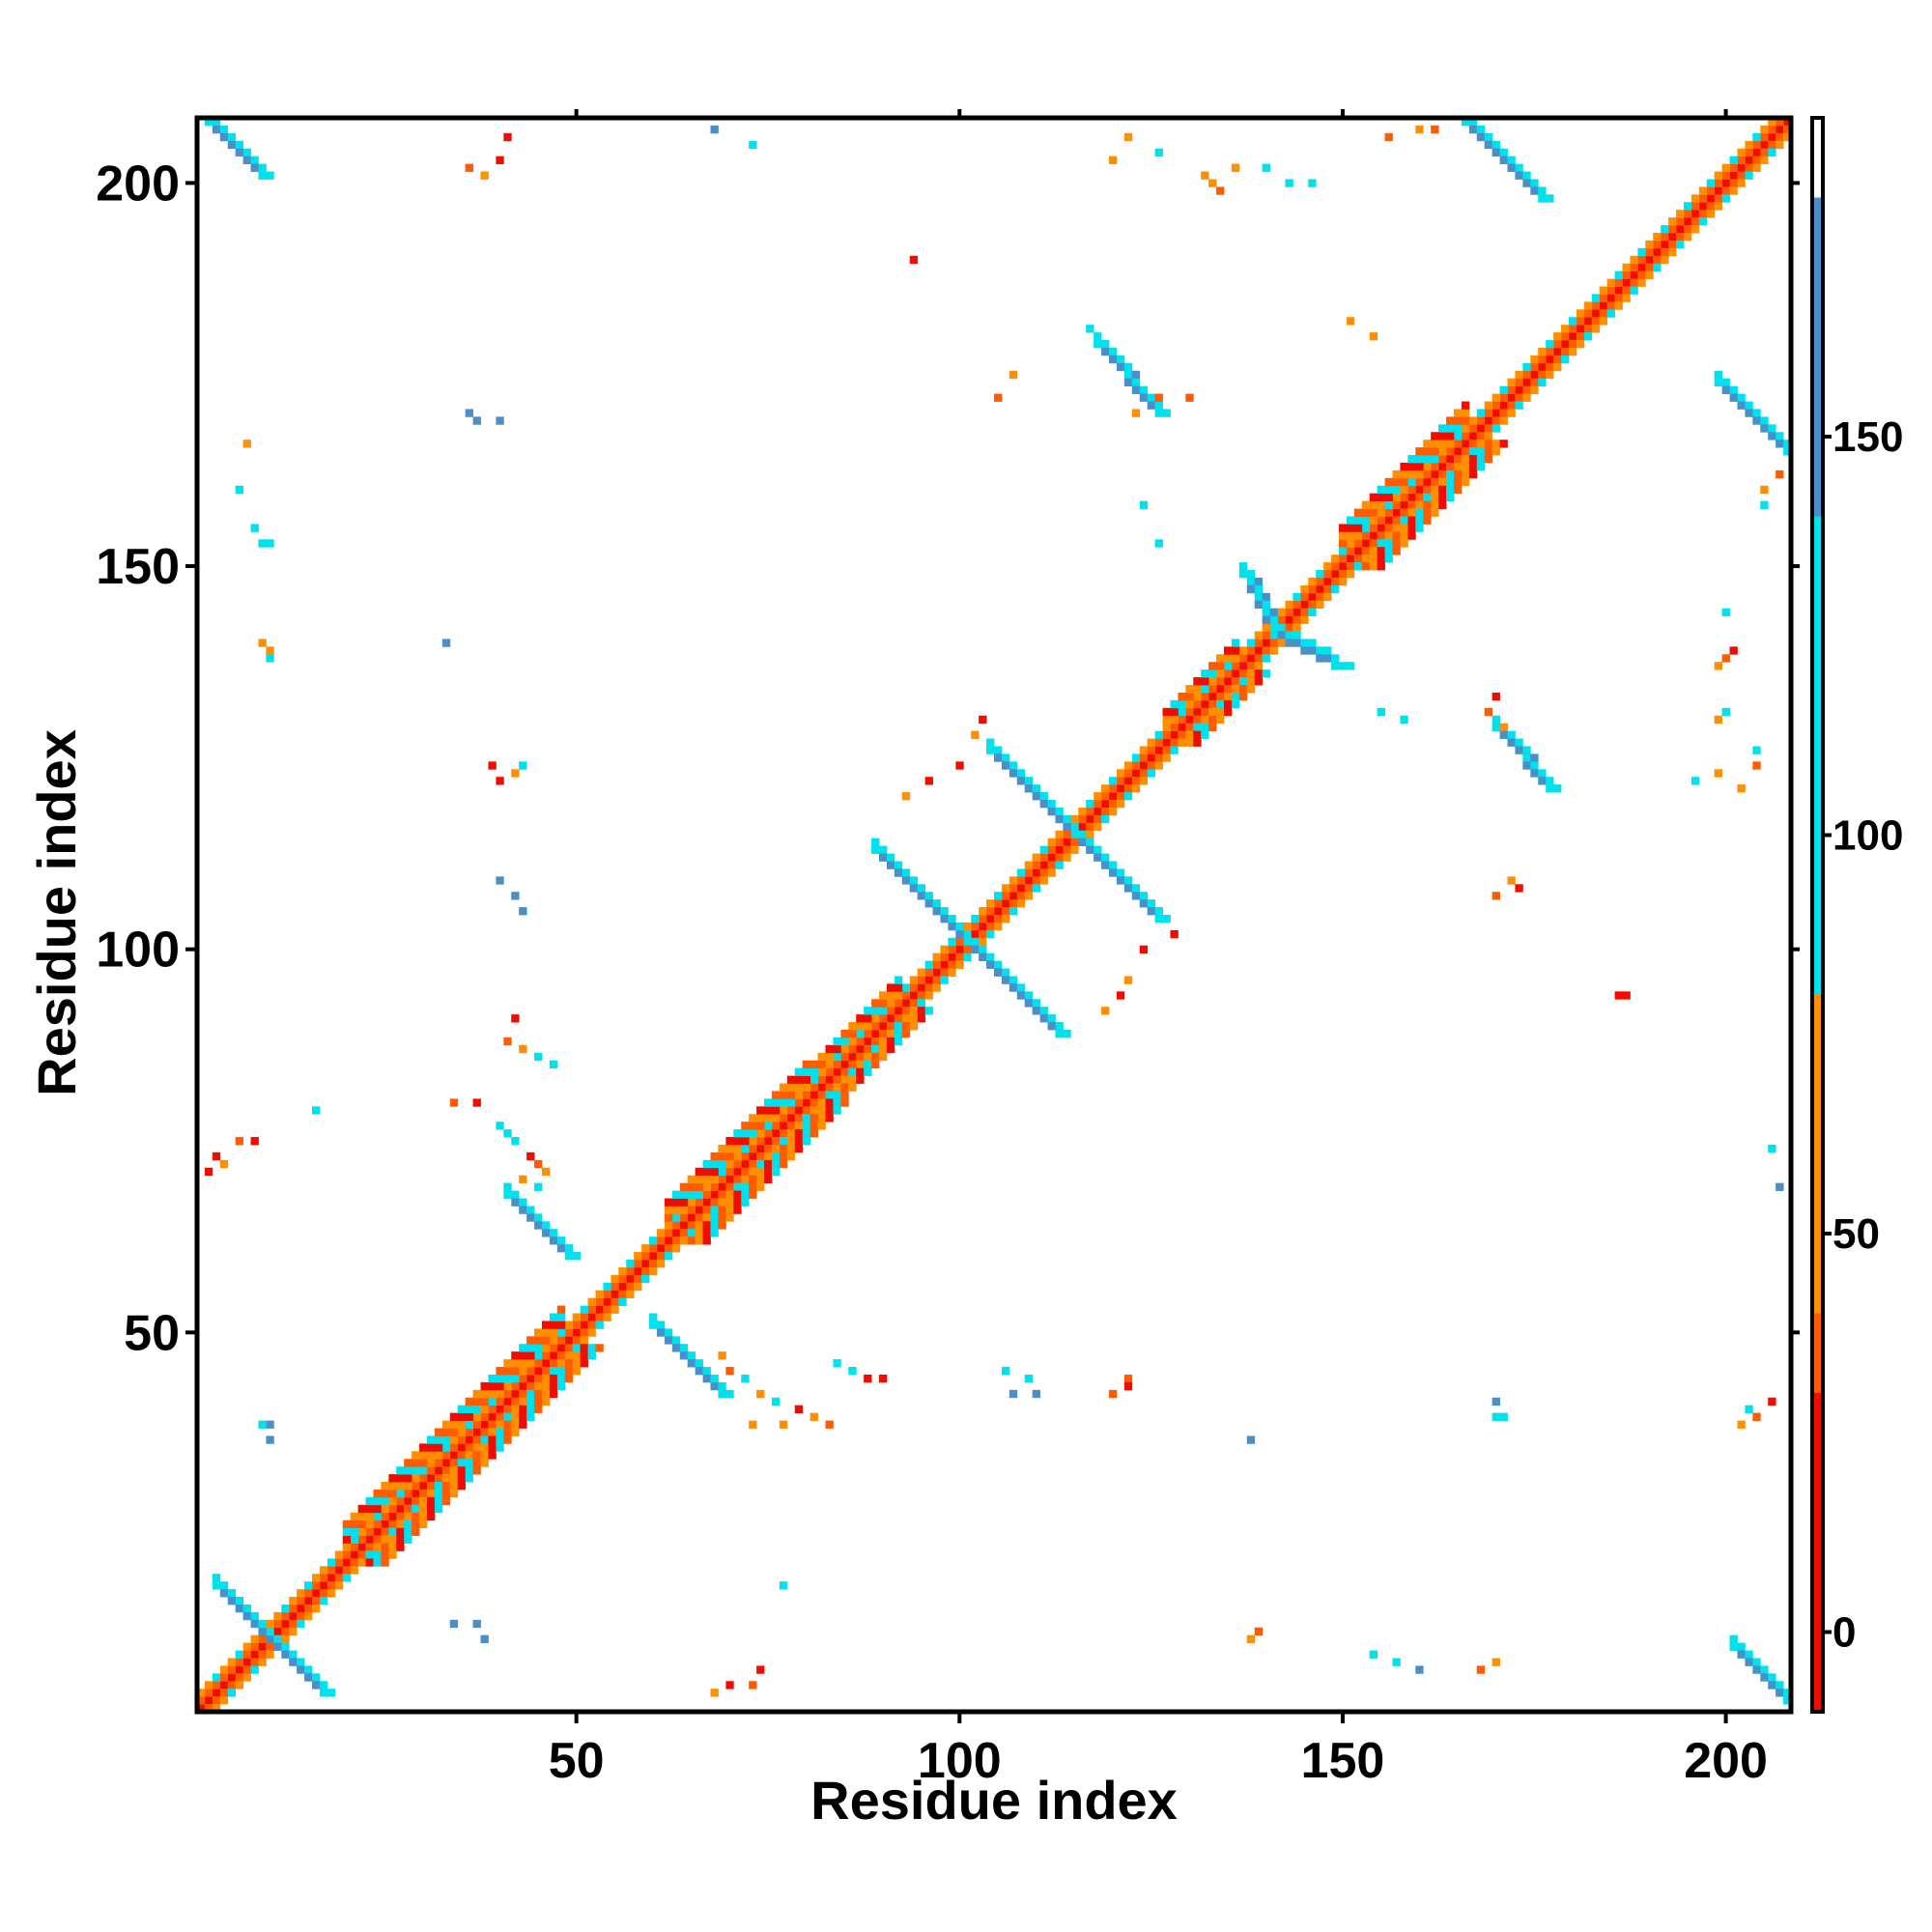  I want to click on colorbar-tick-label: 100, so click(1868, 836).